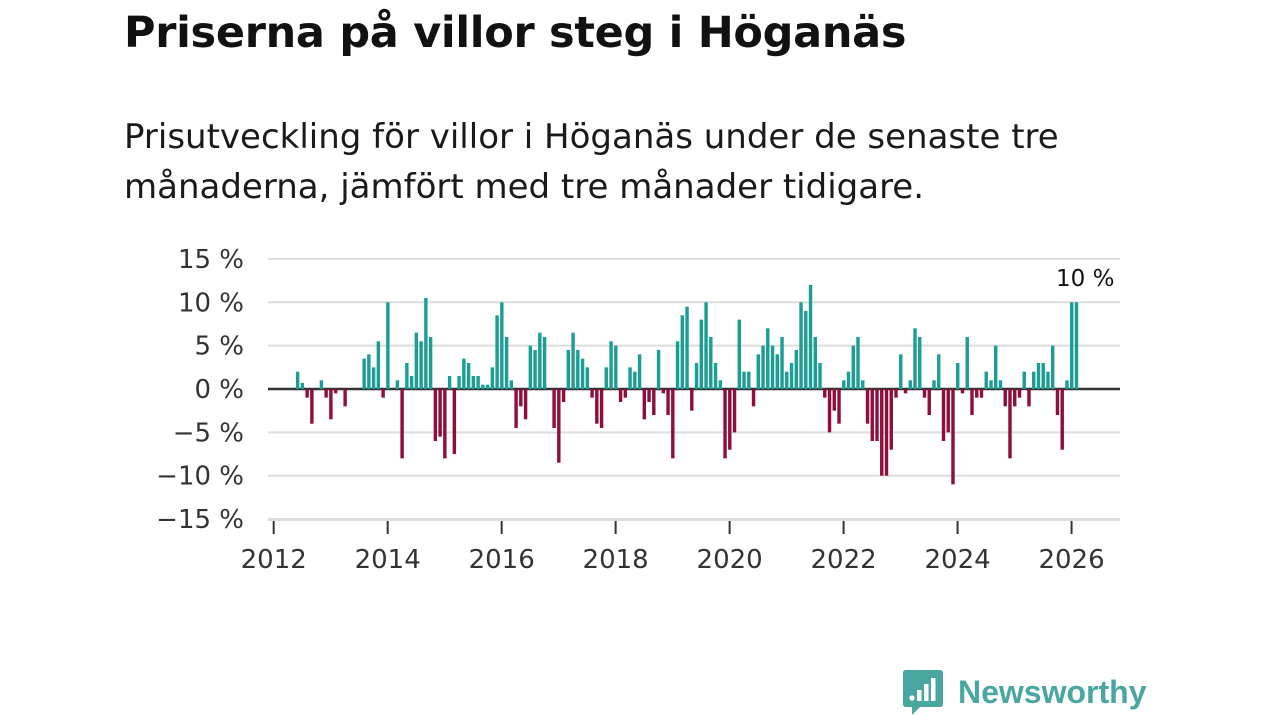 This screenshot has width=1280, height=720. I want to click on y-tick-label: −10 %, so click(200, 477).